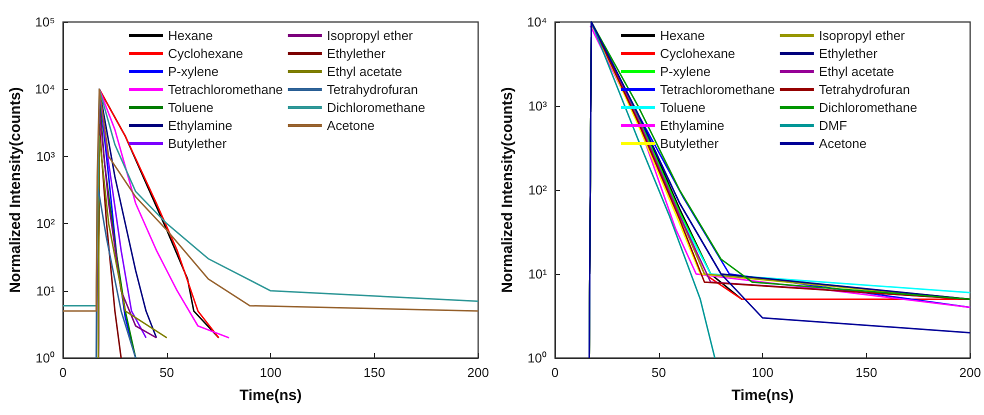 This screenshot has width=984, height=415. I want to click on line-series, so click(133, 247).